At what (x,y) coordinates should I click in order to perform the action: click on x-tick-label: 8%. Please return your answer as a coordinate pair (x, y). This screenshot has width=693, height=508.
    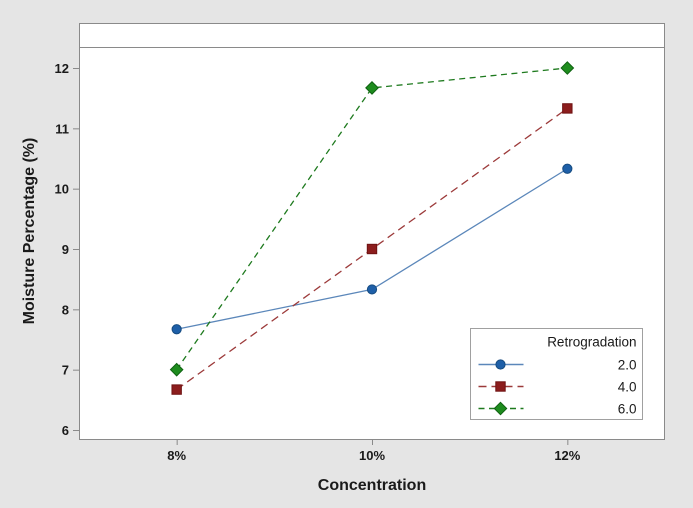
    Looking at the image, I should click on (176, 455).